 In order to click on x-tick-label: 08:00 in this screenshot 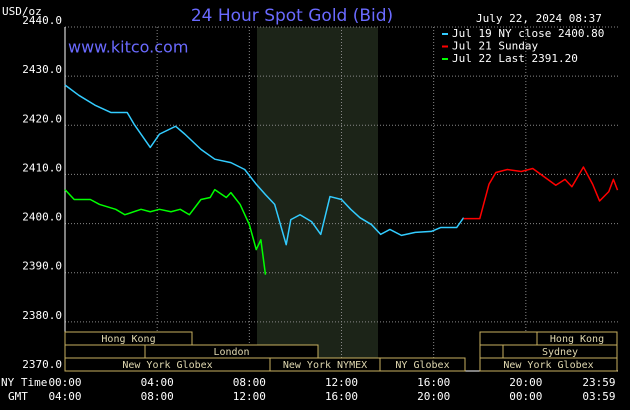, I will do `click(249, 382)`.